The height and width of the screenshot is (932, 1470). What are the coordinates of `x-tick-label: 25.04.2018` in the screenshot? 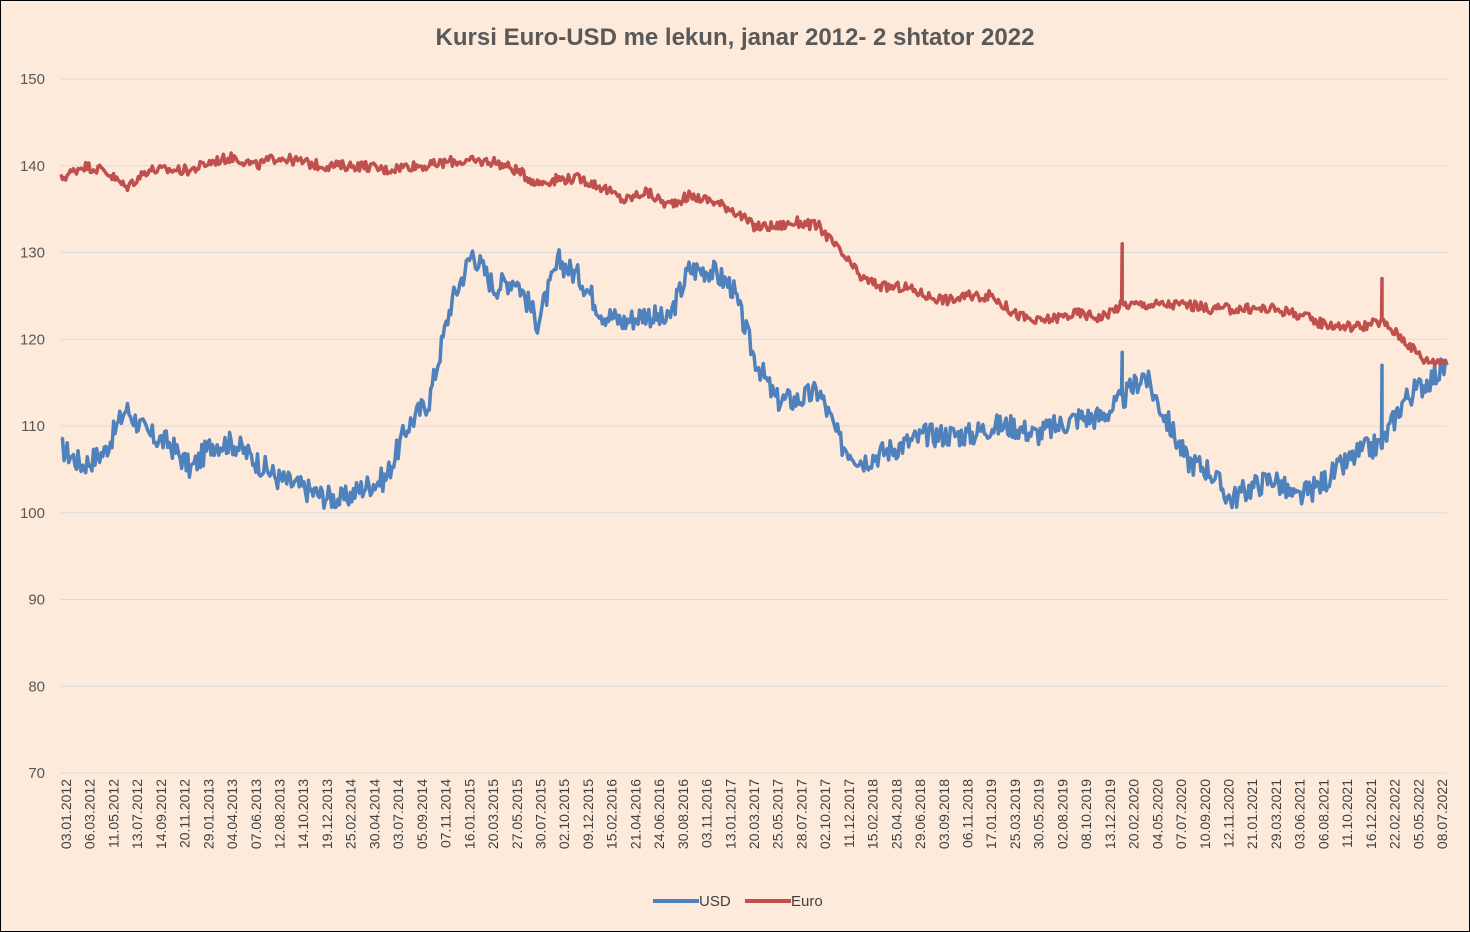 It's located at (896, 814).